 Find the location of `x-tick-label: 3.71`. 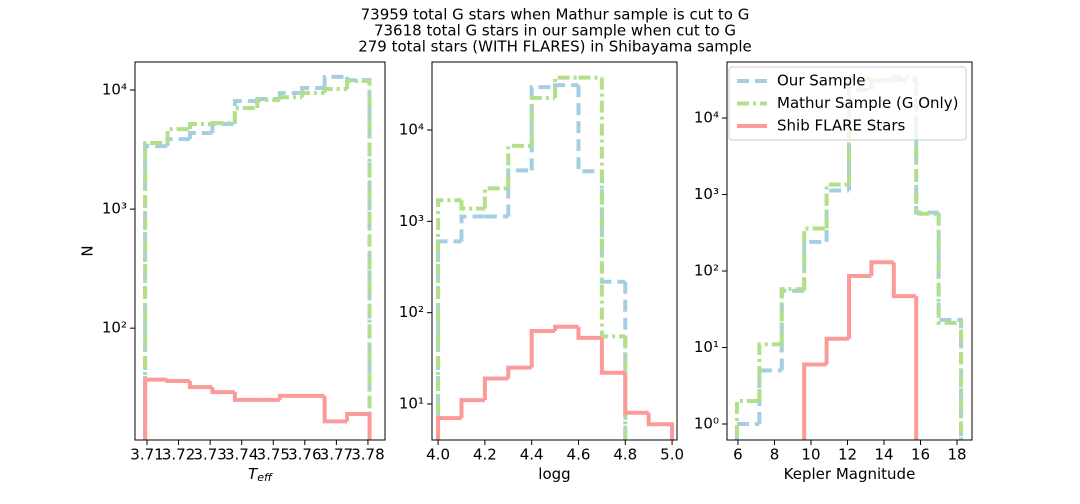

x-tick-label: 3.71 is located at coordinates (146, 455).